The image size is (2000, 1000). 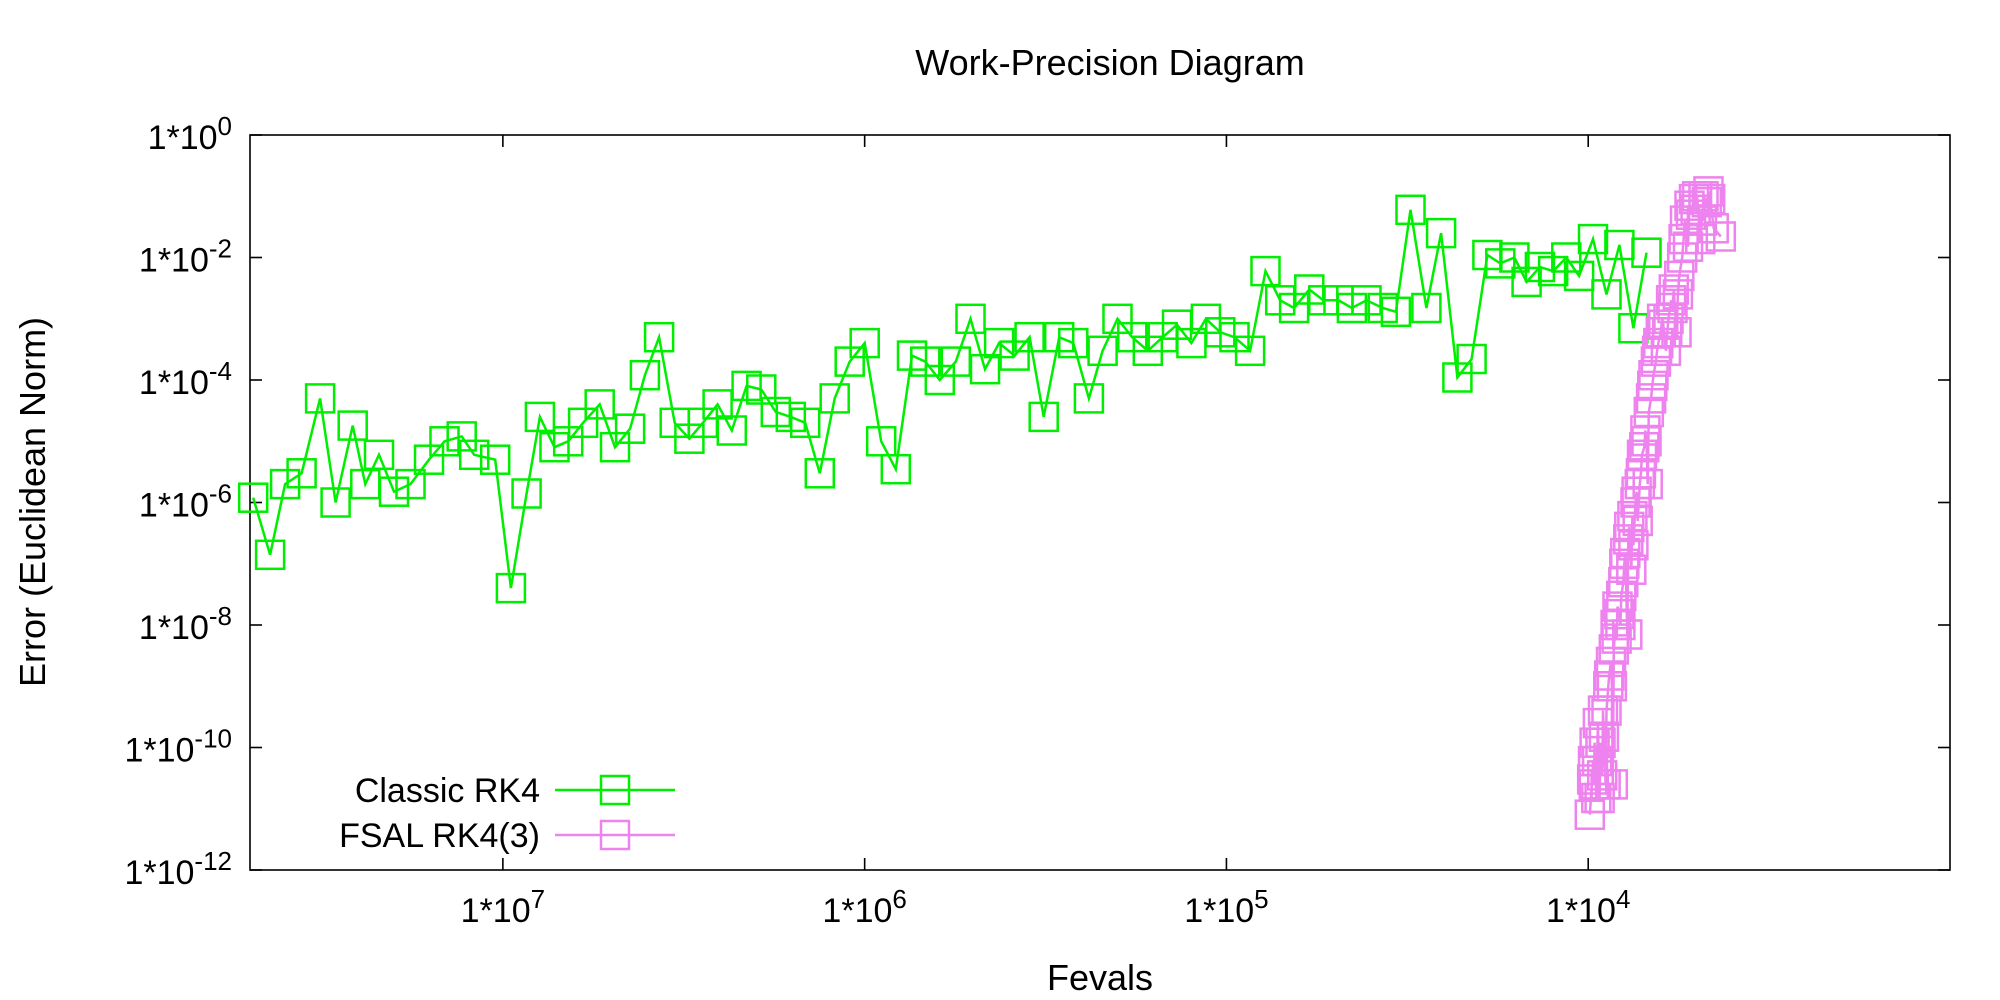 What do you see at coordinates (185, 624) in the screenshot?
I see `y-tick-label: 1*10-8` at bounding box center [185, 624].